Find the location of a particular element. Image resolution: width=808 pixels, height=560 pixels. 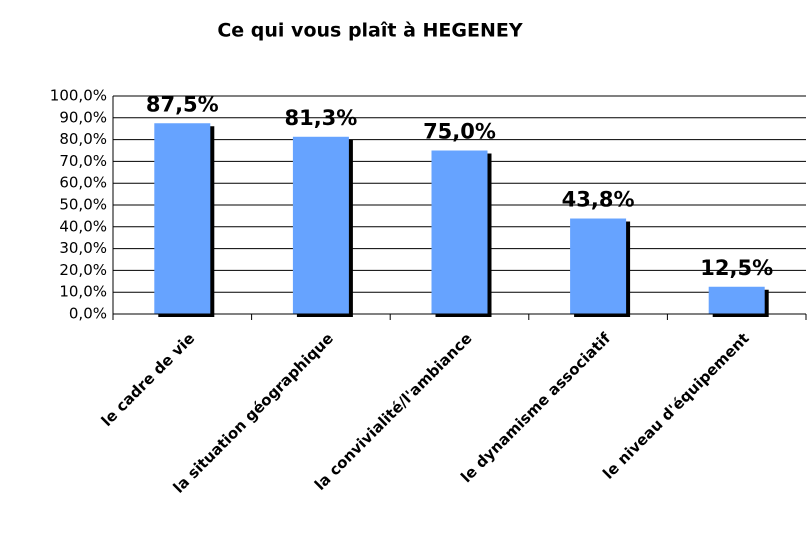

value-label: 43,8% is located at coordinates (598, 200).